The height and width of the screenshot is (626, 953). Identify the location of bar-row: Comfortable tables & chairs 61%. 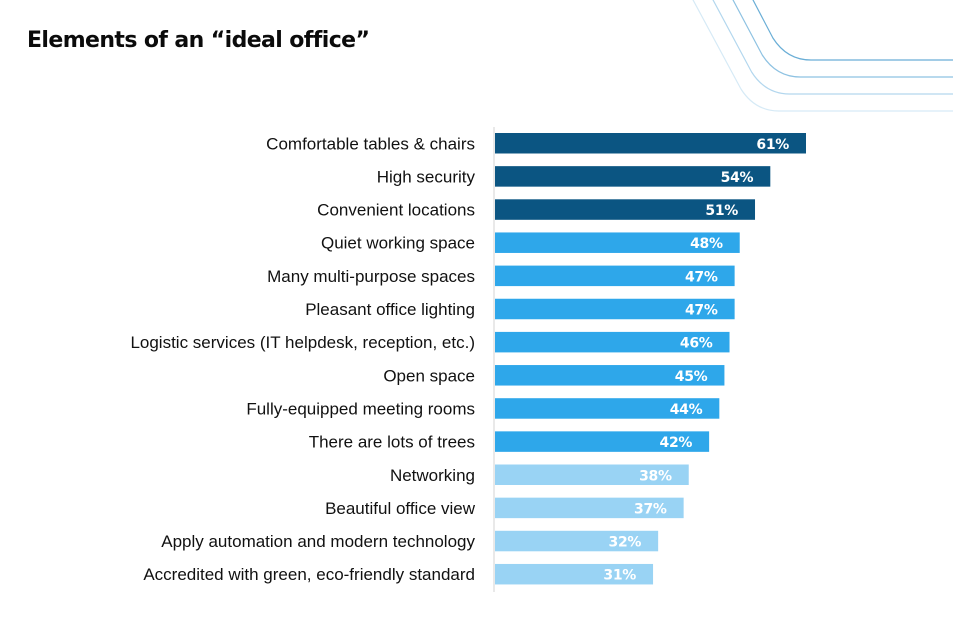
(536, 143).